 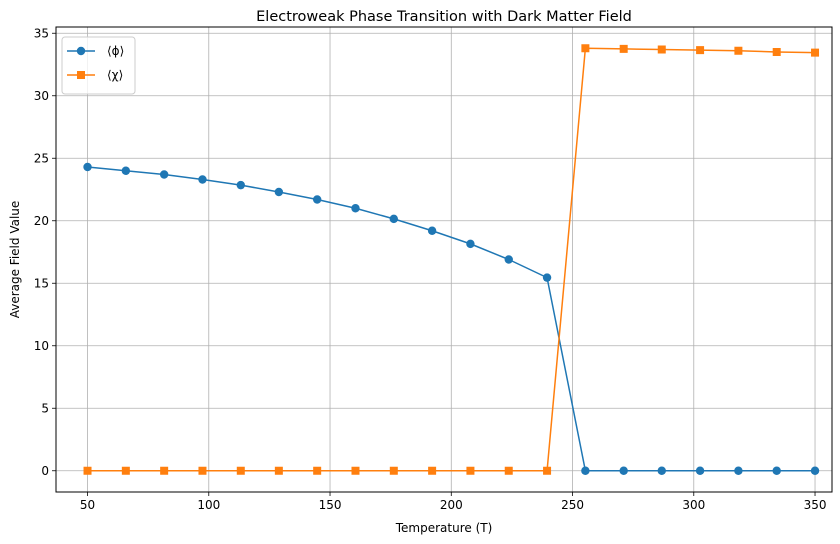 What do you see at coordinates (41, 346) in the screenshot?
I see `y-tick-label: 10` at bounding box center [41, 346].